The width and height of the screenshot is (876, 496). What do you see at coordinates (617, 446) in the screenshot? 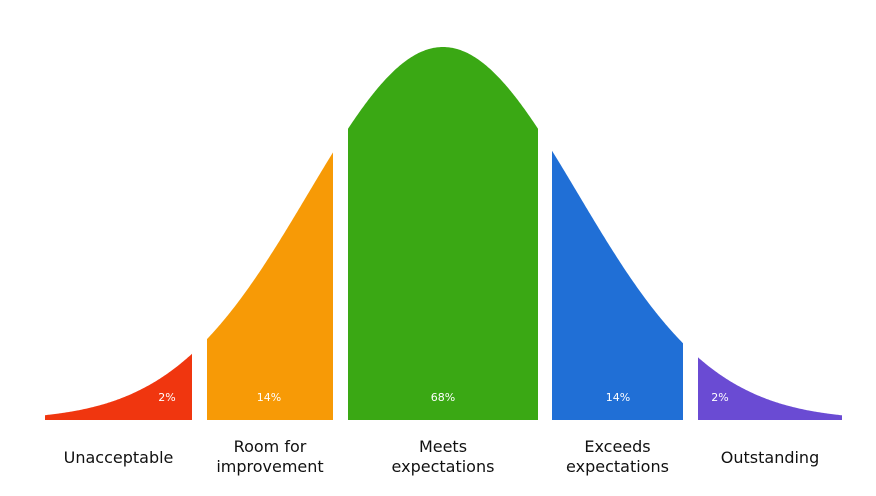
I see `category-label: Exceeds` at bounding box center [617, 446].